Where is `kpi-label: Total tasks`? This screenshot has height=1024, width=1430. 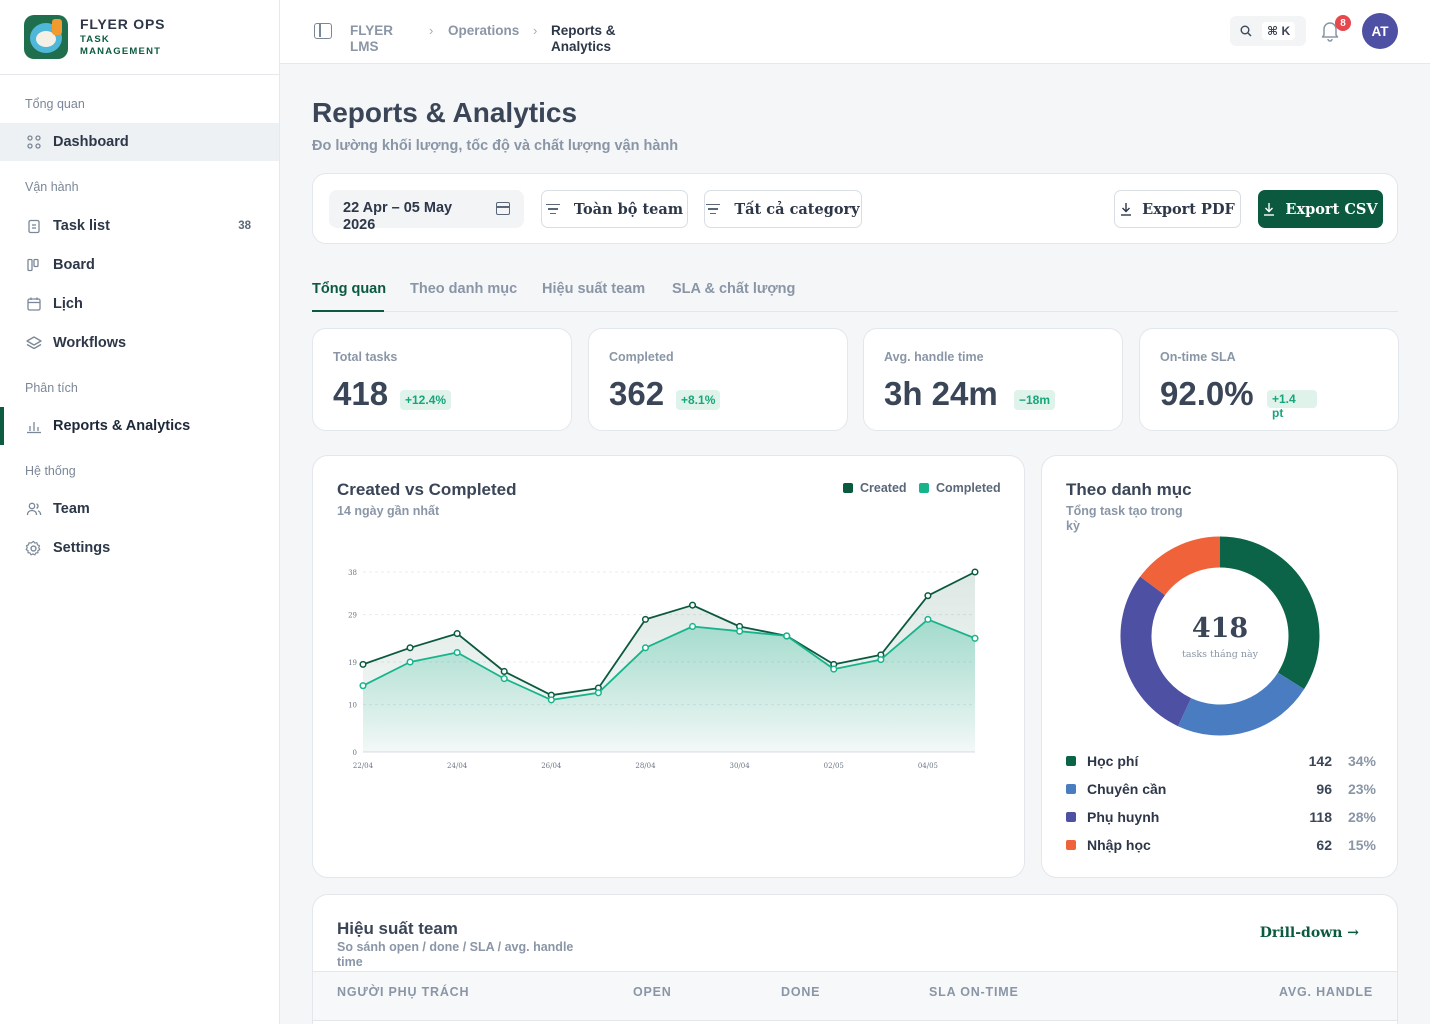 kpi-label: Total tasks is located at coordinates (365, 357).